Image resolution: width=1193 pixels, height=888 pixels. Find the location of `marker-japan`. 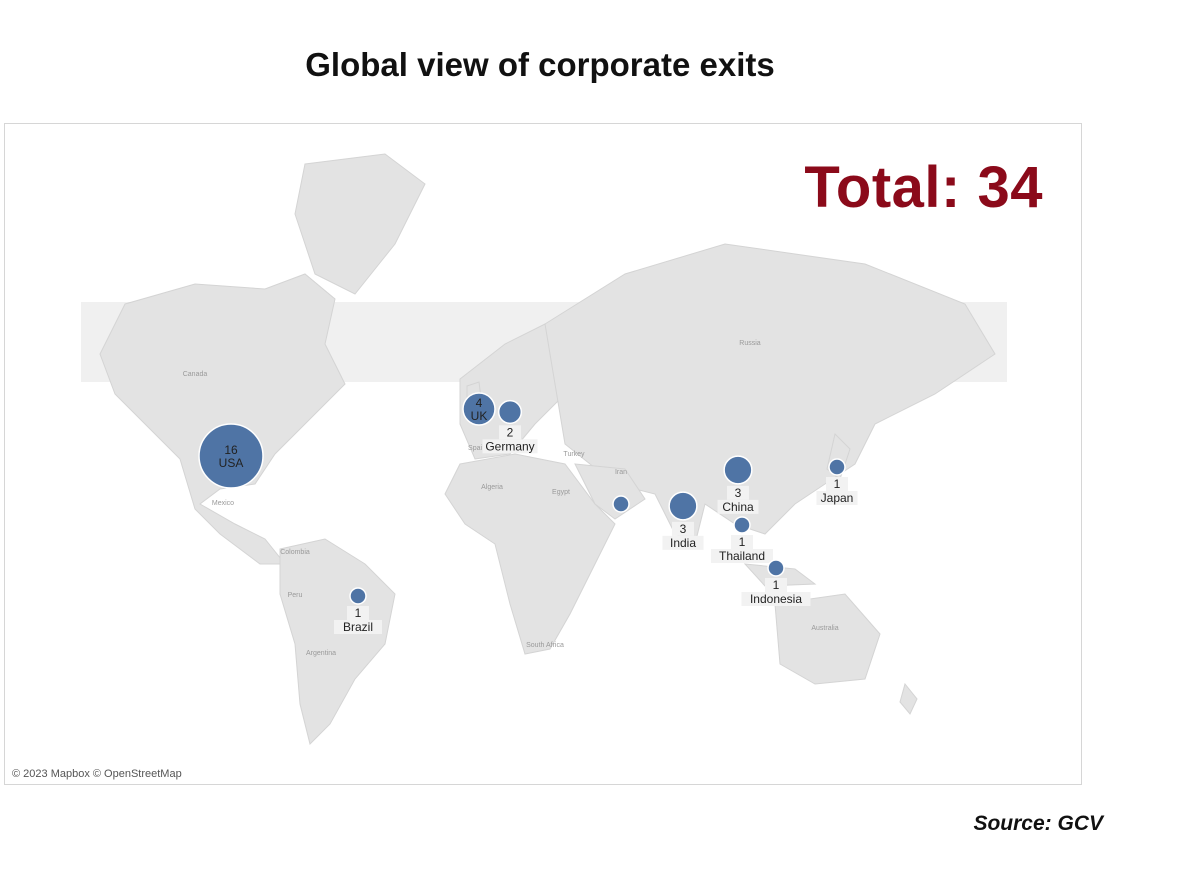

marker-japan is located at coordinates (837, 467).